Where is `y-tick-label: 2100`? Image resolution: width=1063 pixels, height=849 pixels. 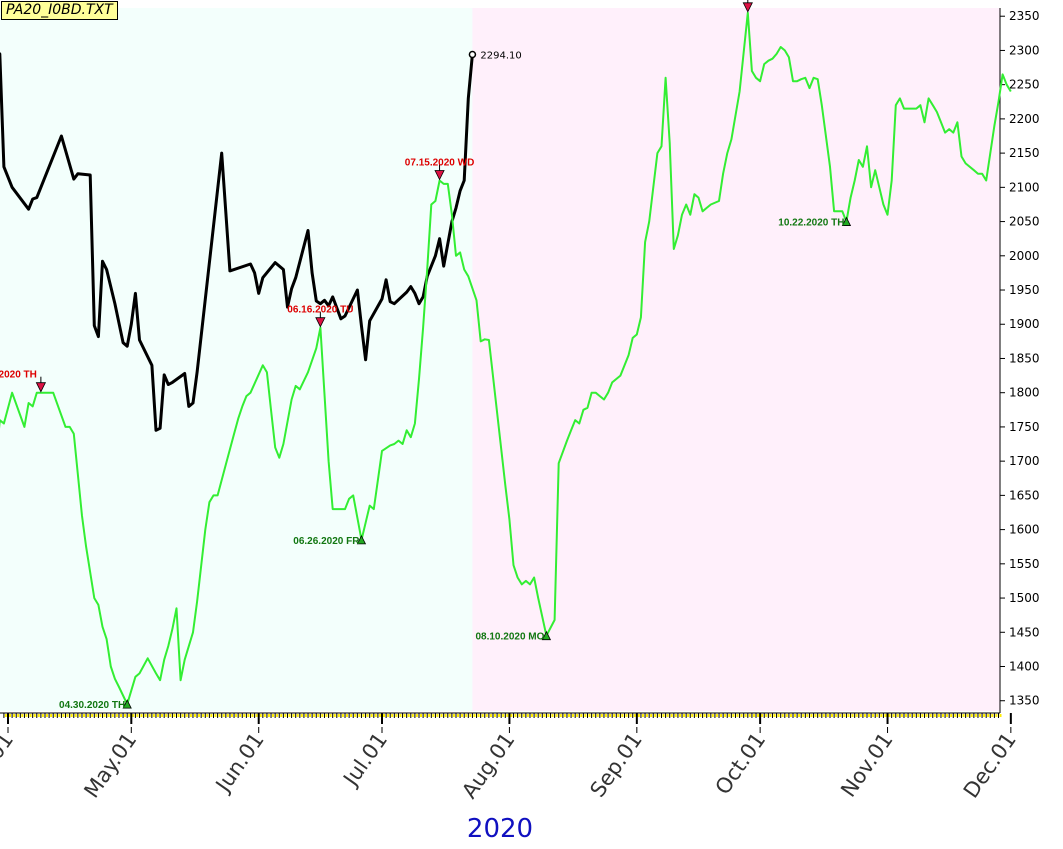 y-tick-label: 2100 is located at coordinates (1024, 187).